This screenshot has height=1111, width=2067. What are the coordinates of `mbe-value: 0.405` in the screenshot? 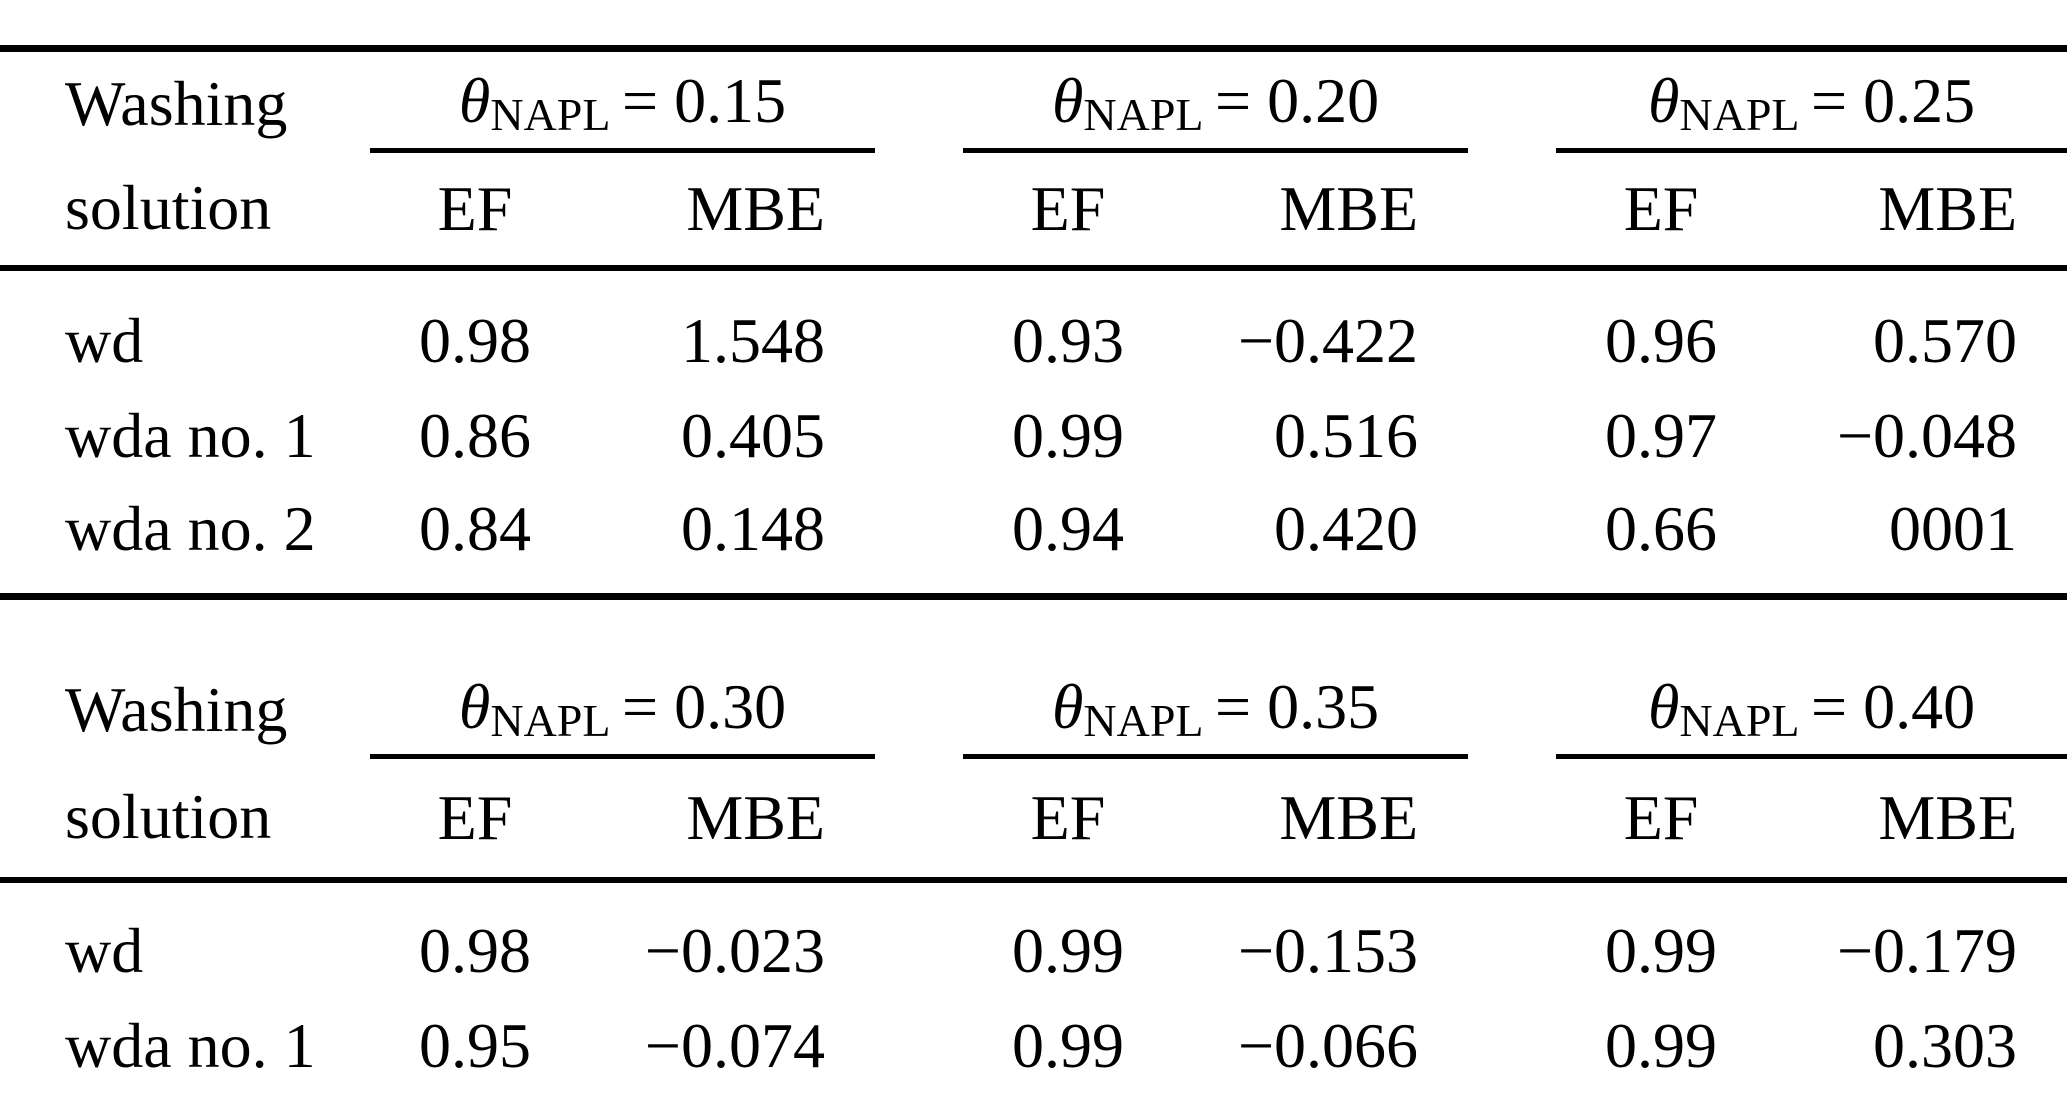 It's located at (753, 435).